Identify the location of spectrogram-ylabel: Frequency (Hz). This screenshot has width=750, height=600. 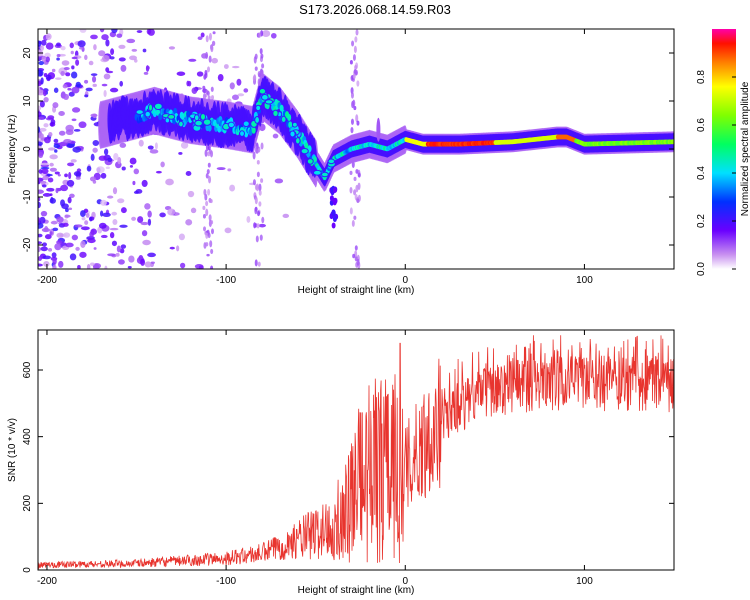
(12, 149).